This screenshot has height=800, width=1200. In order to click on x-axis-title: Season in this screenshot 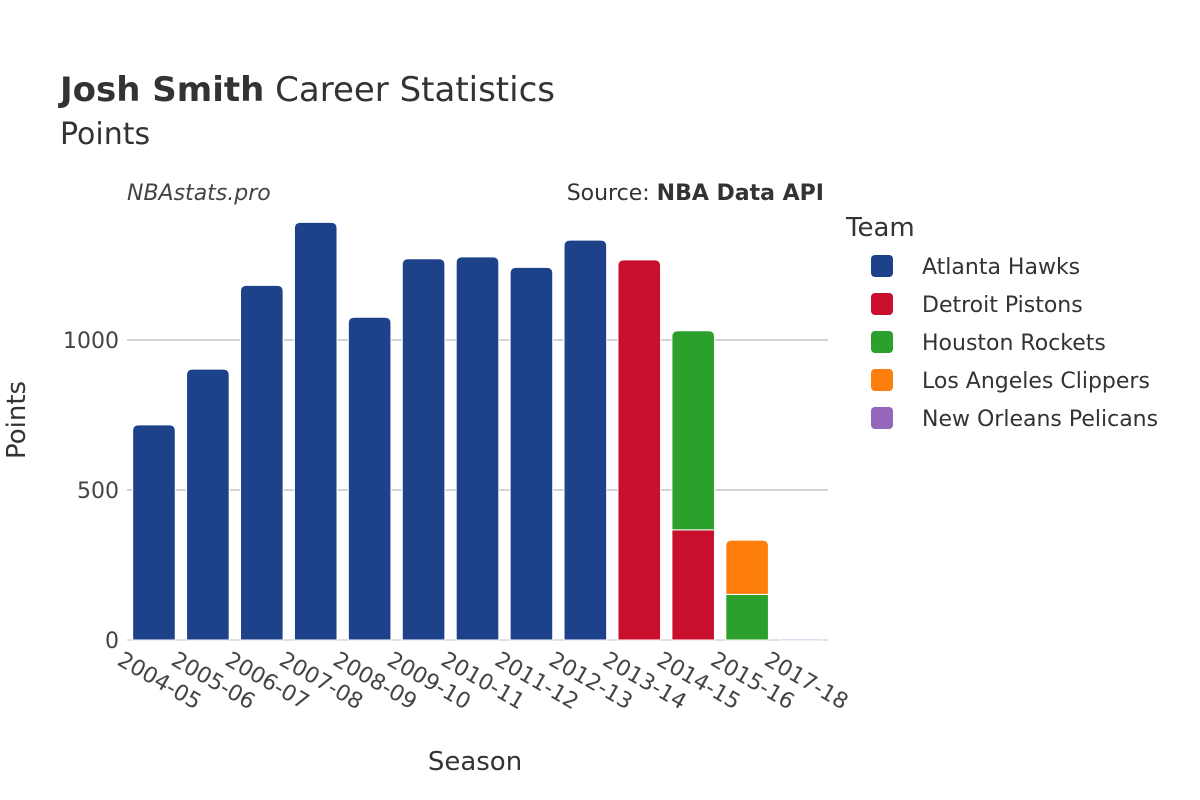, I will do `click(475, 762)`.